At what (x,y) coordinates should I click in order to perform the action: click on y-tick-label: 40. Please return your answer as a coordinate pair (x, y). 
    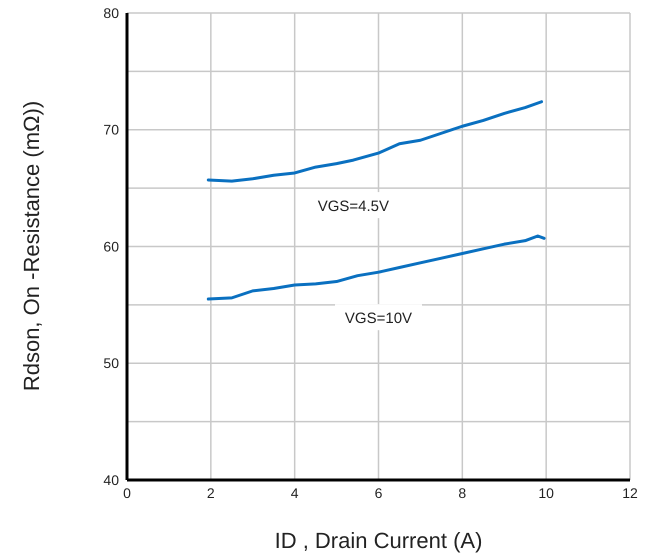
    Looking at the image, I should click on (111, 480).